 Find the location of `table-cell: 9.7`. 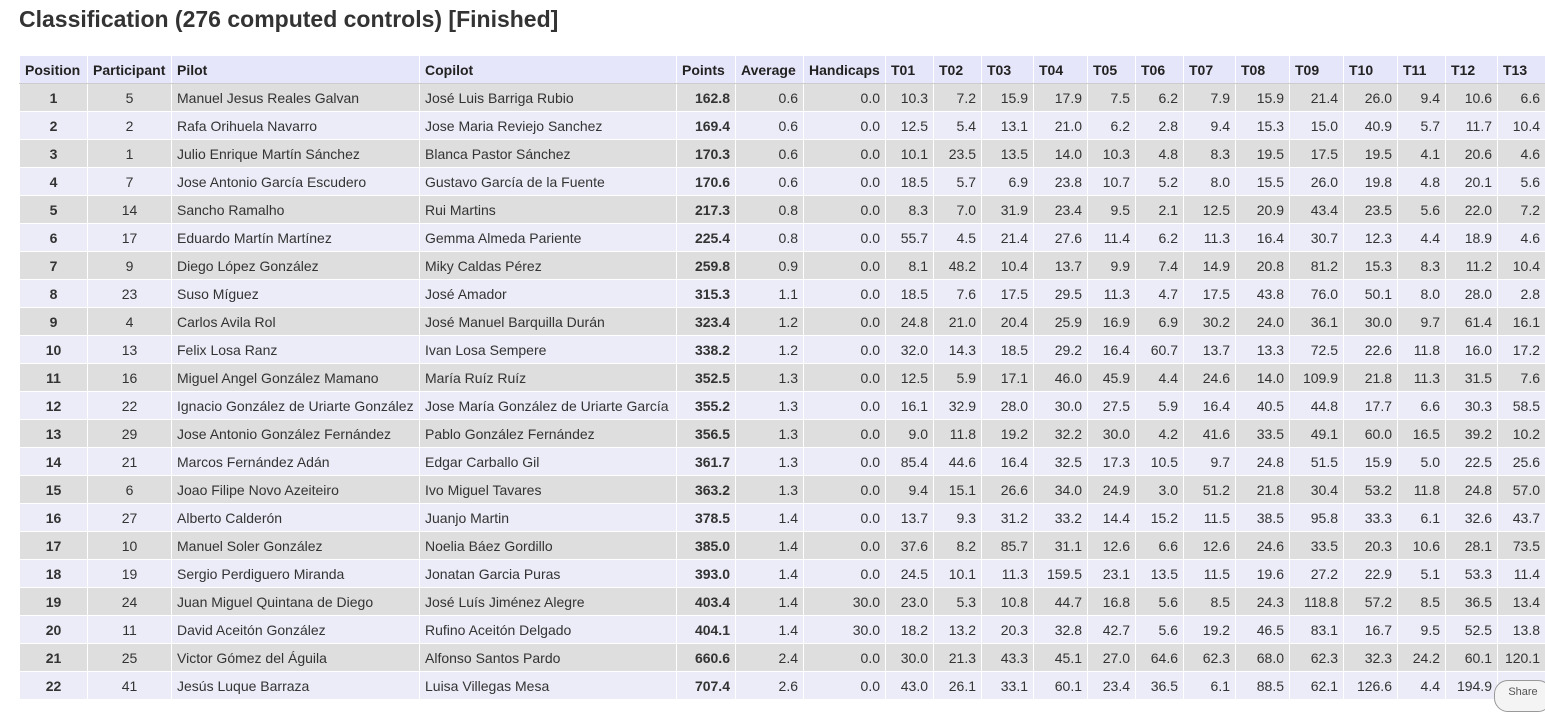

table-cell: 9.7 is located at coordinates (1422, 322).